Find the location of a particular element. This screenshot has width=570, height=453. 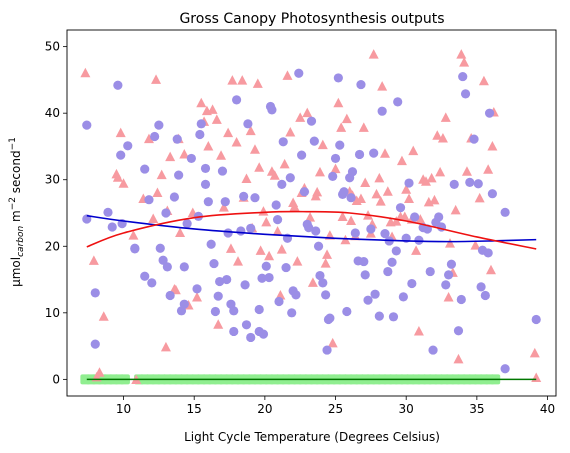

blue-fit-line is located at coordinates (311, 228).